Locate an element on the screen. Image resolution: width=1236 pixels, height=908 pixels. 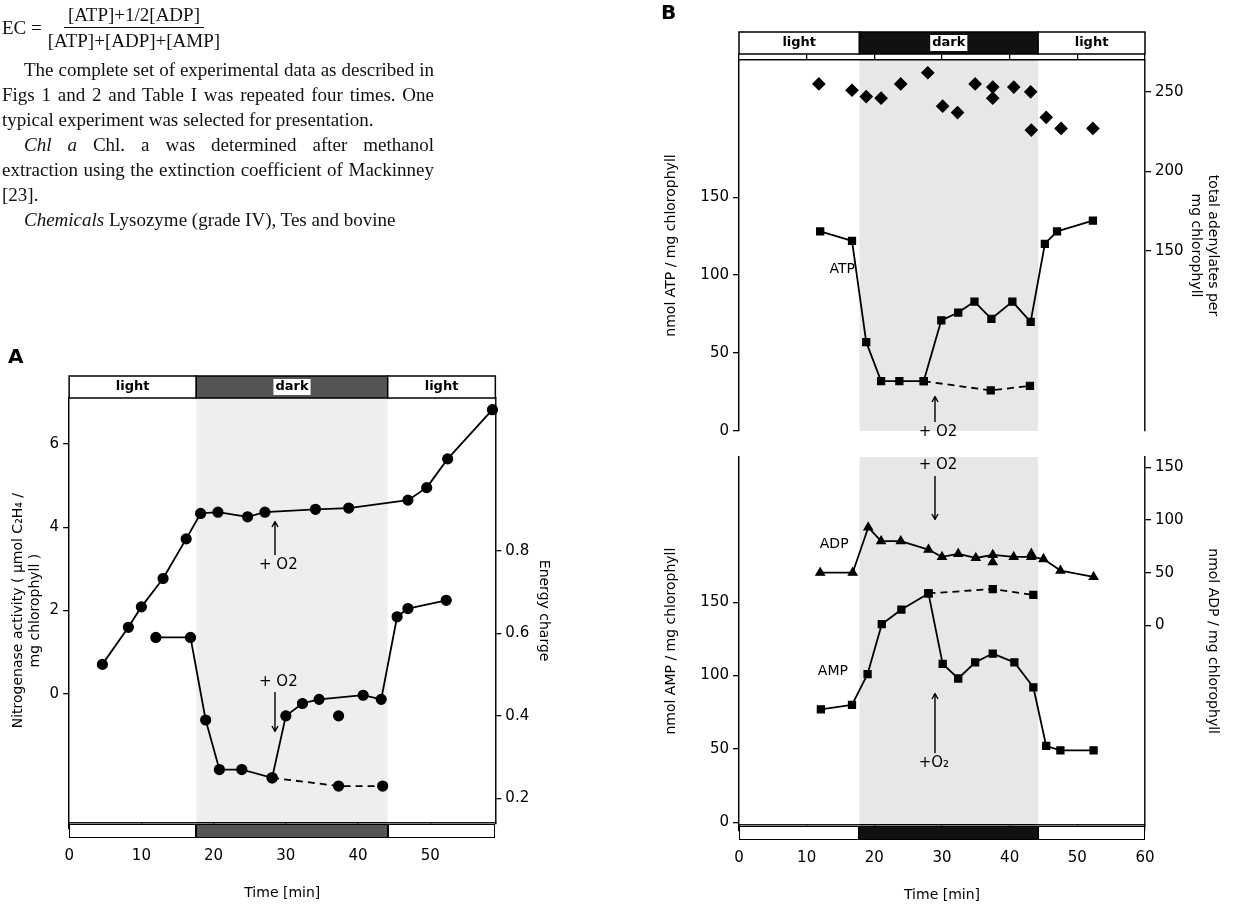
y2-tick-label: 200 is located at coordinates (1169, 170).